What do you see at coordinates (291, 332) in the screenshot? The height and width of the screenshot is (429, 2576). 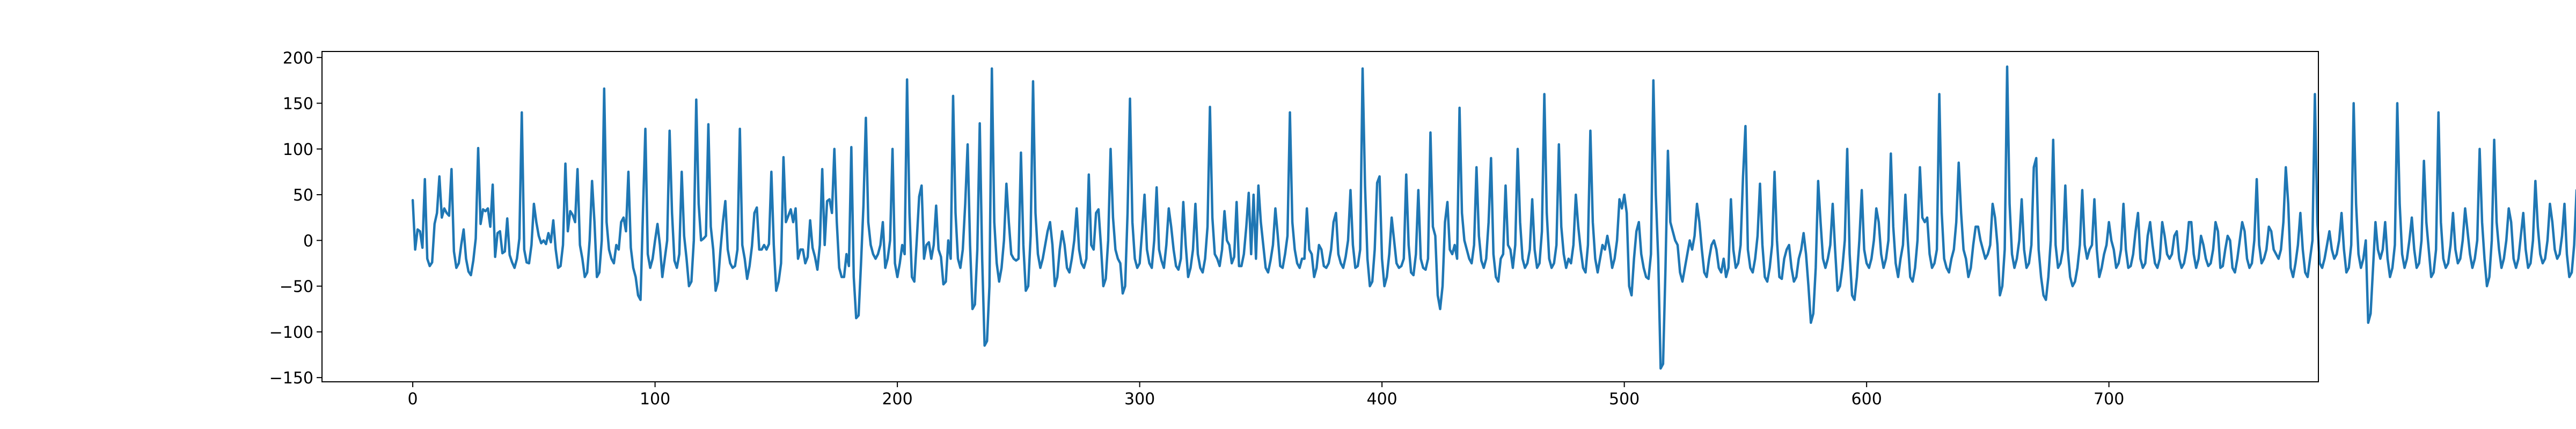 I see `y-tick-label: −100` at bounding box center [291, 332].